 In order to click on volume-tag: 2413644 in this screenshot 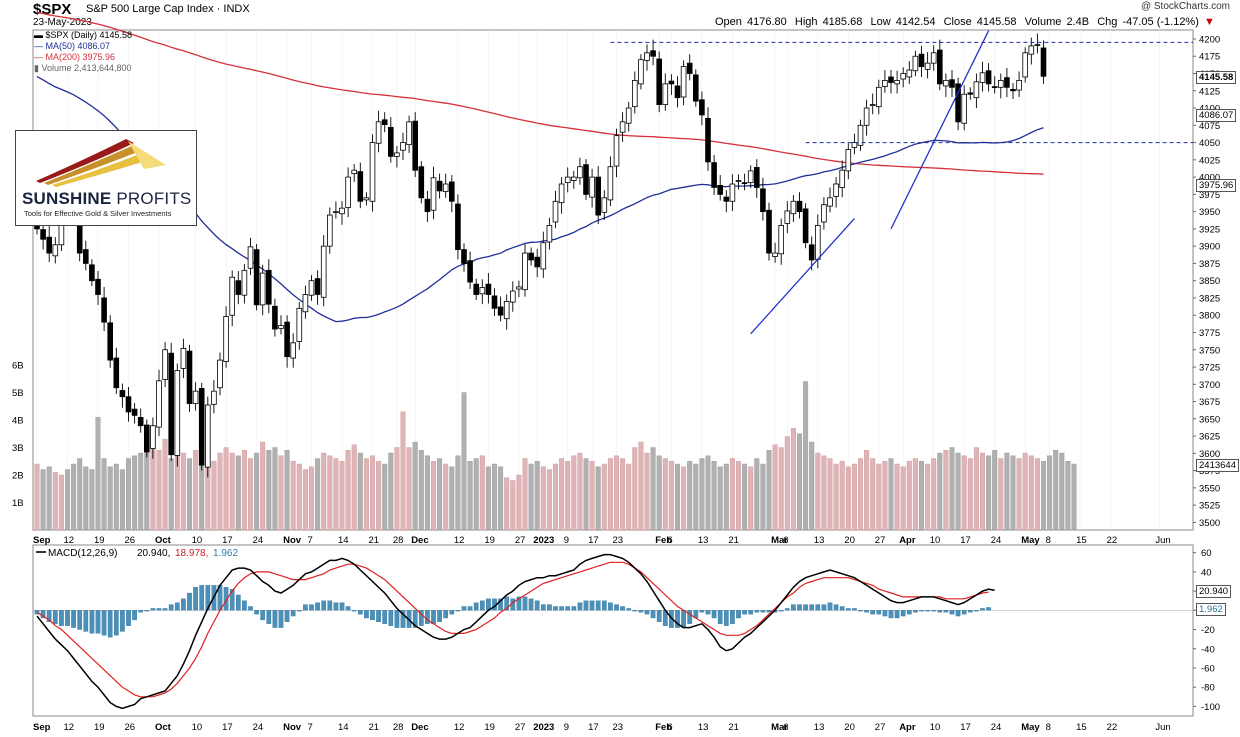, I will do `click(1217, 465)`.